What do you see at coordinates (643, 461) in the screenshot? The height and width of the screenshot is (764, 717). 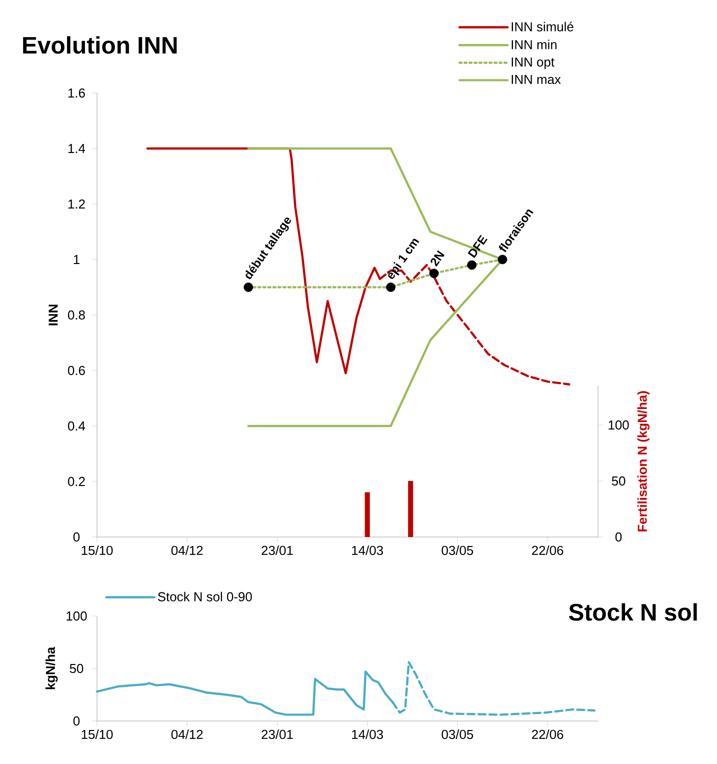 I see `y2-axis-title: Fertilisation N (kgN/ha)` at bounding box center [643, 461].